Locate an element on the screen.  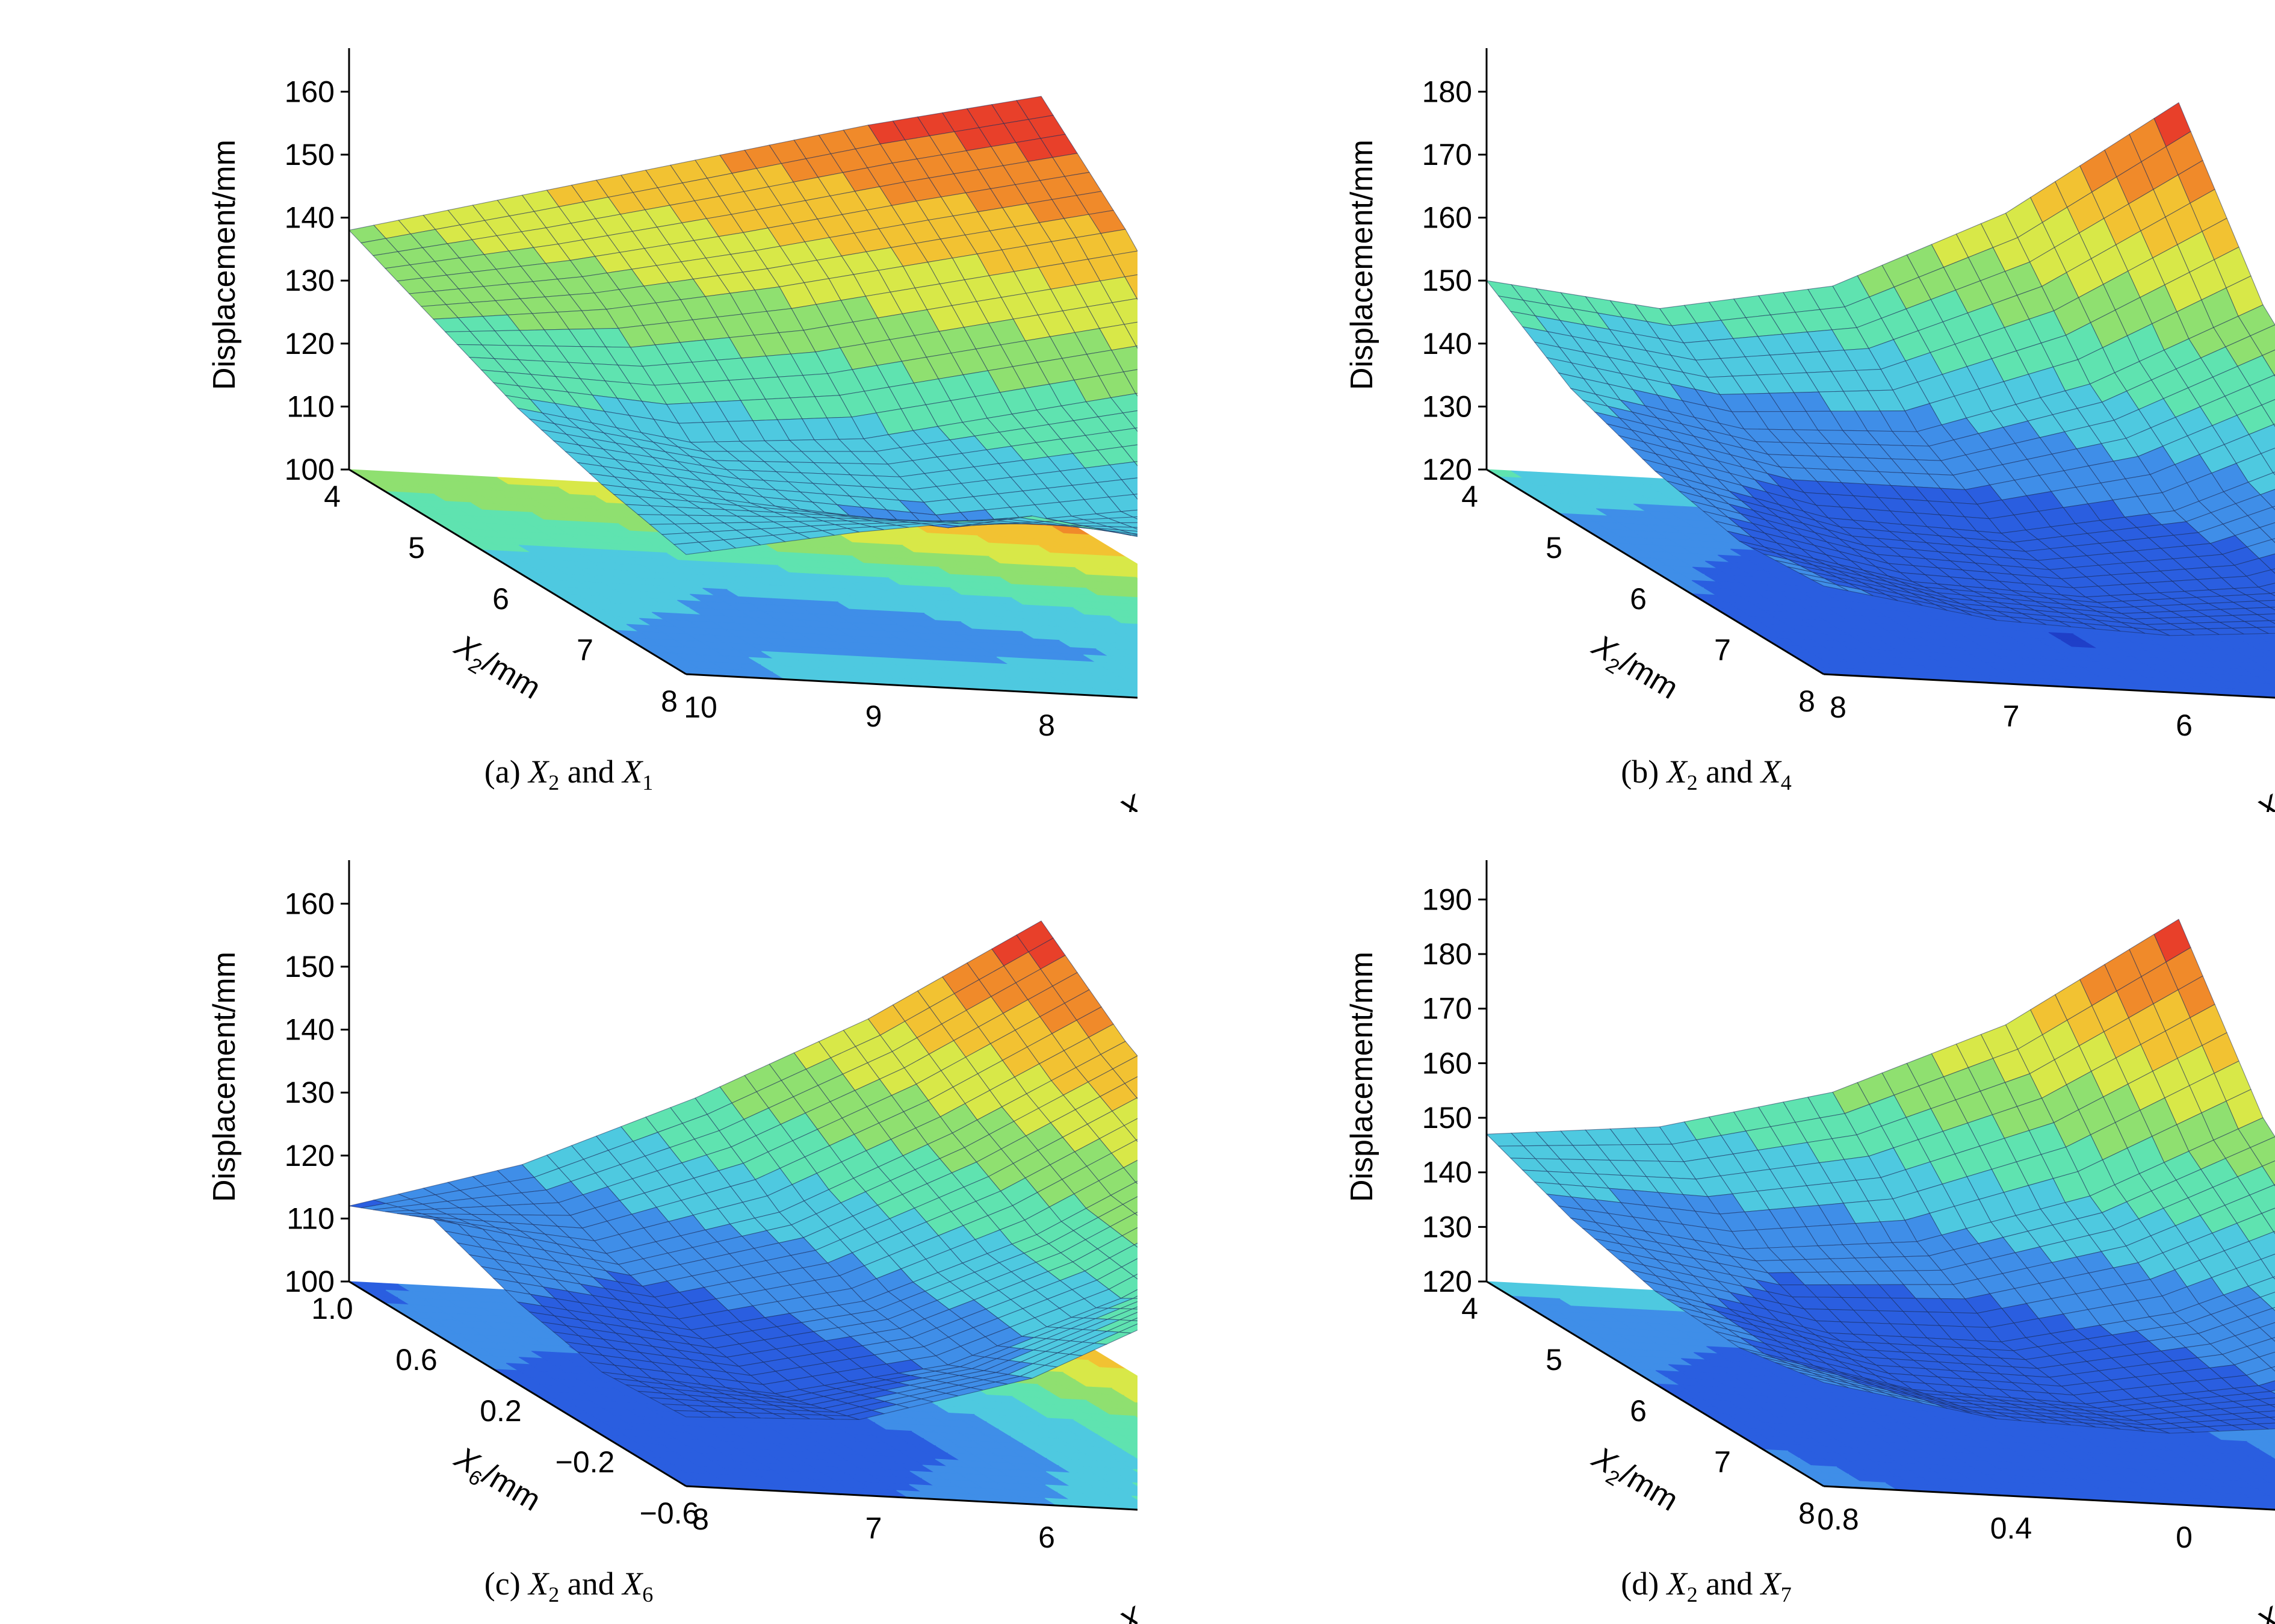
x-tick-label: −0.2 is located at coordinates (585, 1462).